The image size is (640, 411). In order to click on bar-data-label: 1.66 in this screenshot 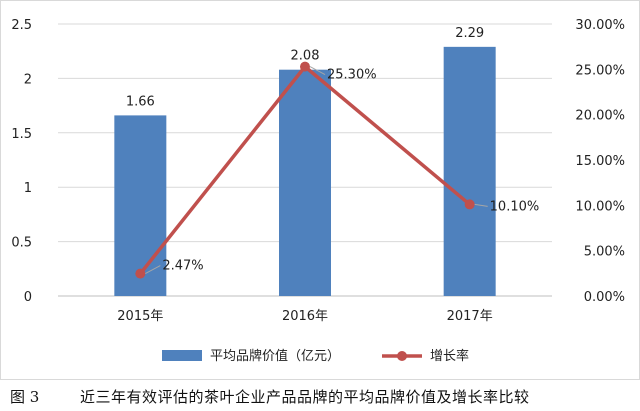, I will do `click(140, 101)`.